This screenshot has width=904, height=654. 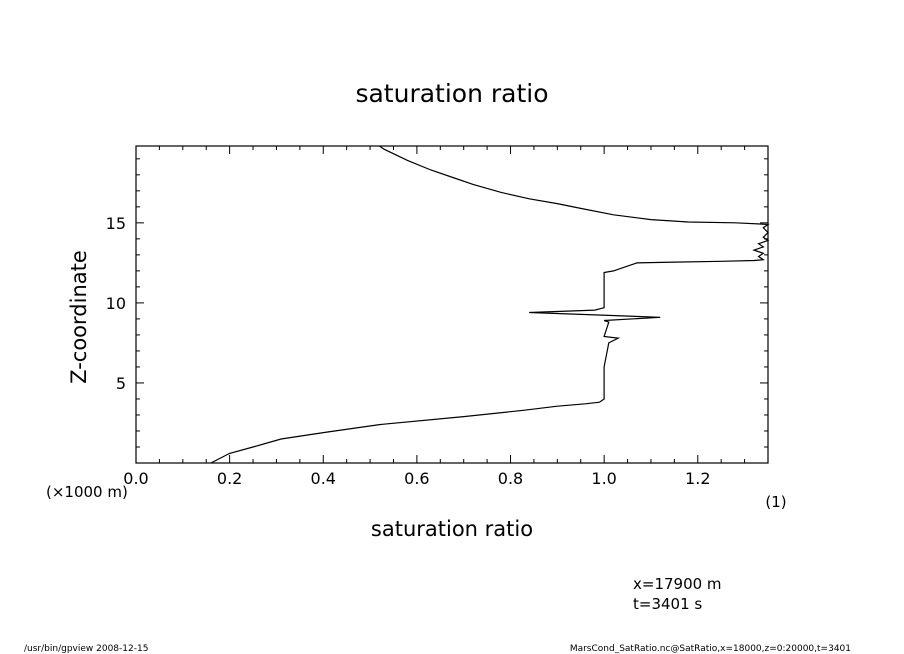 I want to click on y-axis-unit: (×1000 m), so click(x=87, y=492).